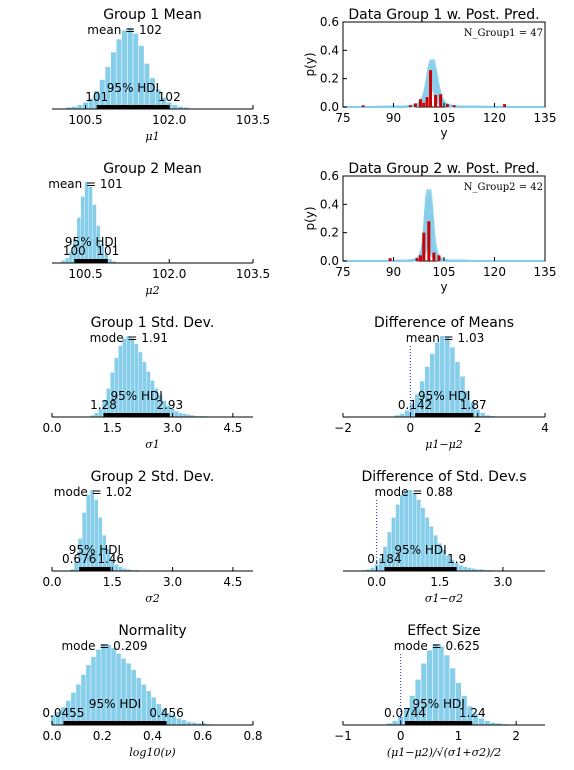 The height and width of the screenshot is (770, 574). What do you see at coordinates (329, 22) in the screenshot?
I see `y-tick-label: 0.6` at bounding box center [329, 22].